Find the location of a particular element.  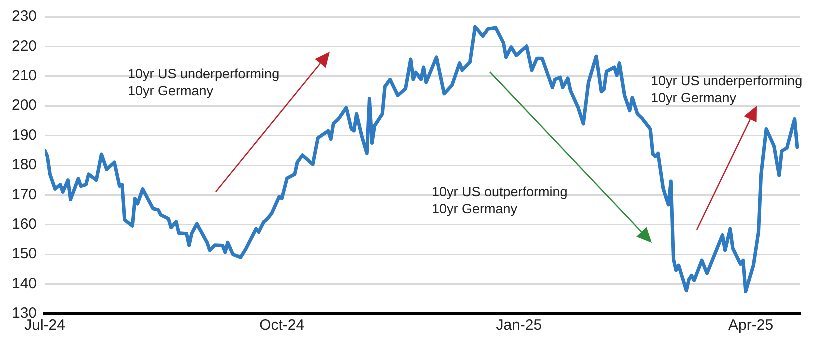

x-tick-label: Apr-25 is located at coordinates (751, 325).